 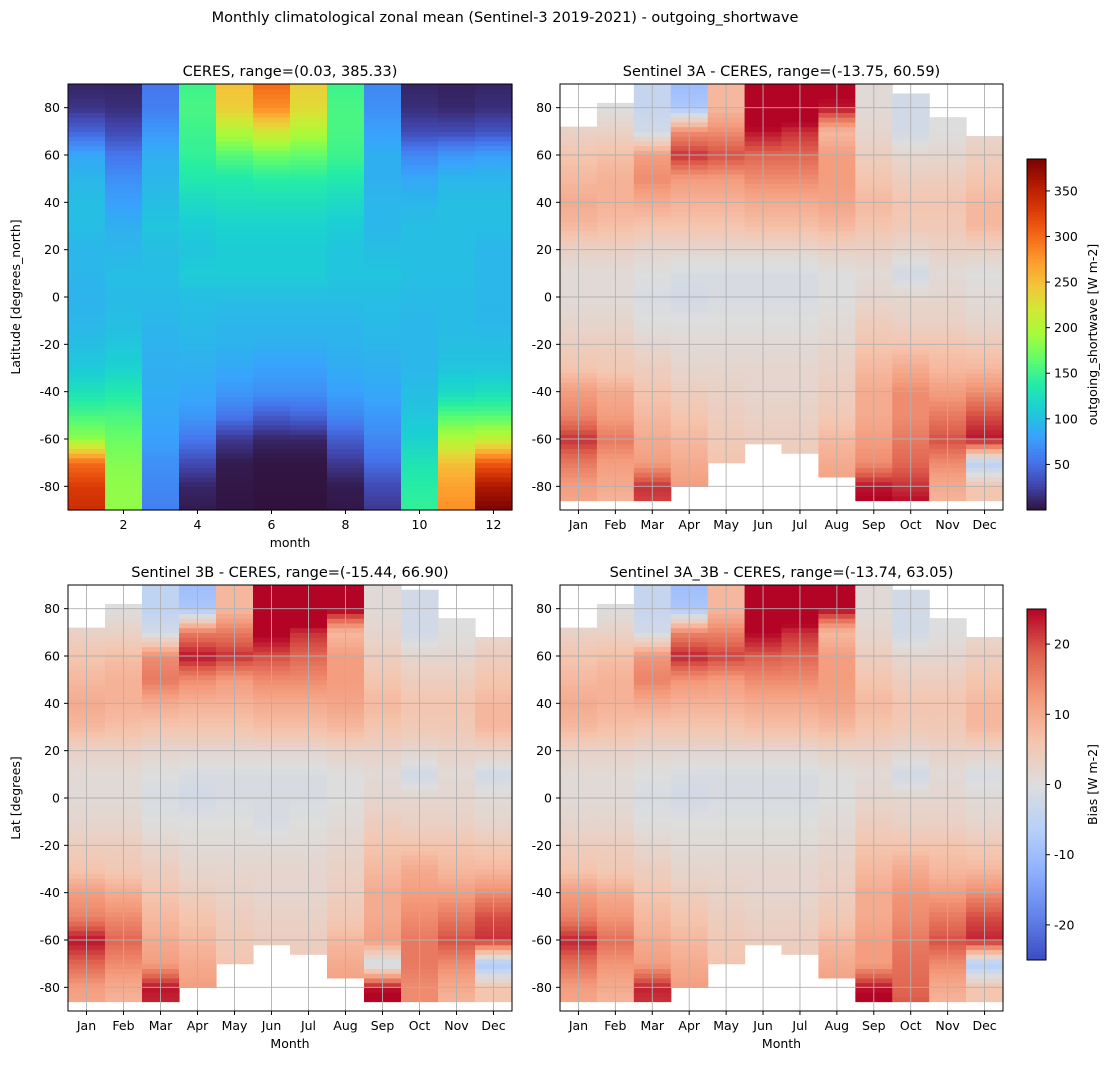 I want to click on panel-title-ceres: CERES, range=(0.03, 385.33), so click(x=290, y=72).